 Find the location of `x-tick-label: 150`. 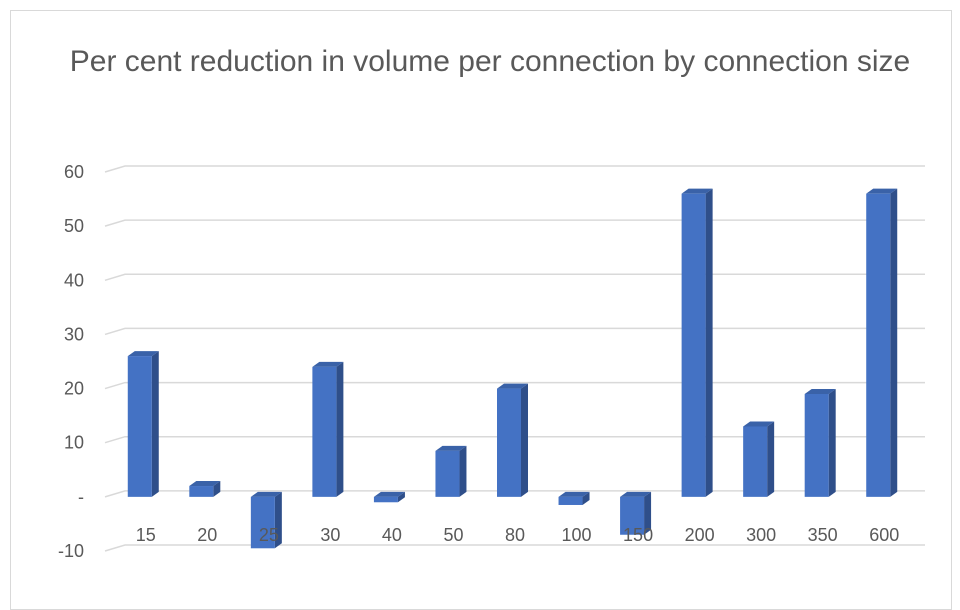

x-tick-label: 150 is located at coordinates (638, 535).